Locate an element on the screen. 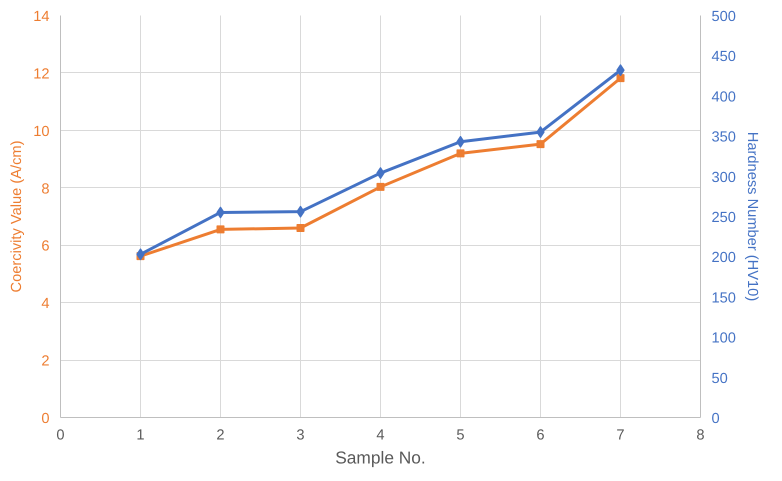 The image size is (782, 481). x-tick-label: 2 is located at coordinates (220, 436).